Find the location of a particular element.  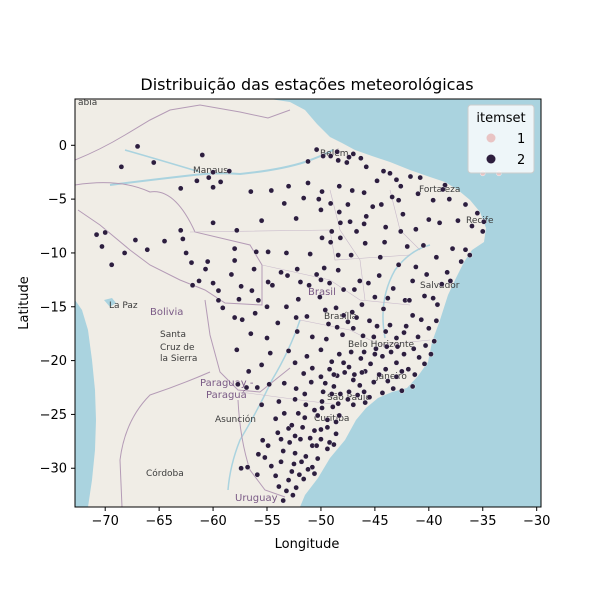

svg-text: La Paz is located at coordinates (123, 306).